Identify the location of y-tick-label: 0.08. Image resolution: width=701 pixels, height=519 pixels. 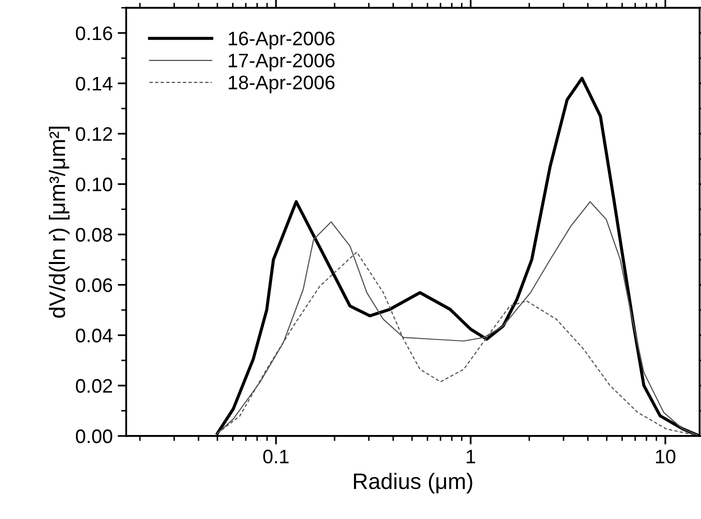
(94, 235).